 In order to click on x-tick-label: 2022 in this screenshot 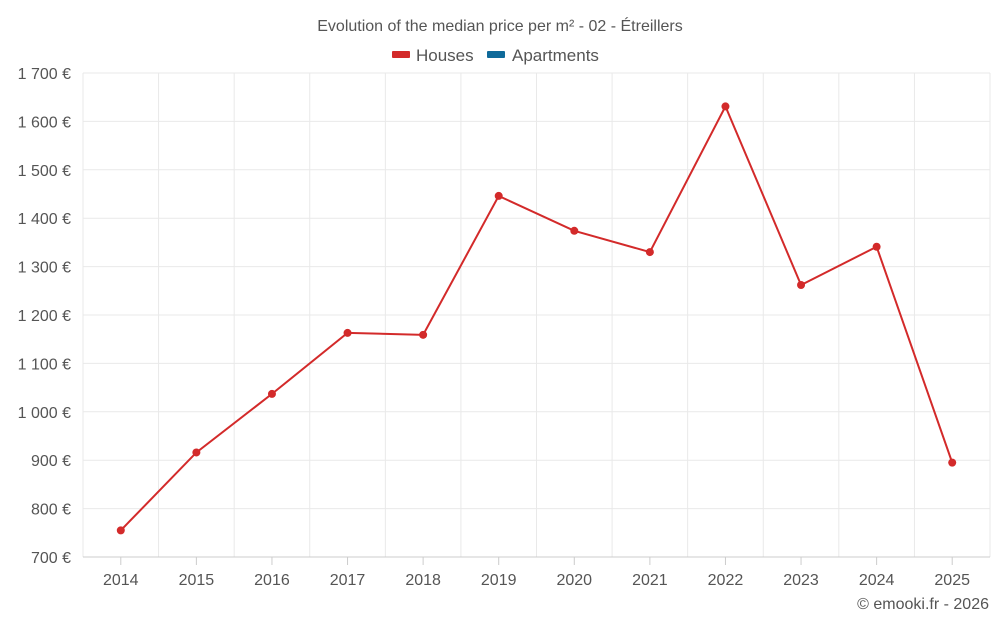, I will do `click(726, 580)`.